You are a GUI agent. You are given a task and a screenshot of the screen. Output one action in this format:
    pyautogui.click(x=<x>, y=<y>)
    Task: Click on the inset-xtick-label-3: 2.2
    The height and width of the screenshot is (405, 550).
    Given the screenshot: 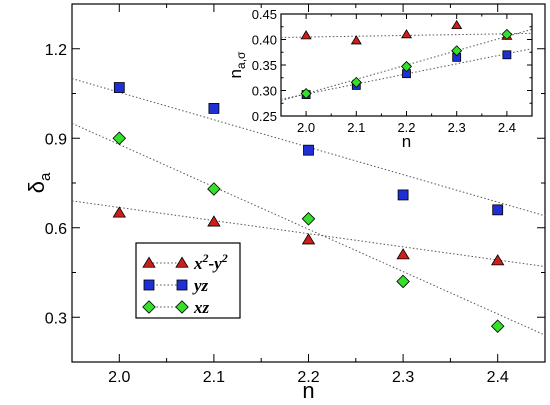 What is the action you would take?
    pyautogui.click(x=406, y=127)
    